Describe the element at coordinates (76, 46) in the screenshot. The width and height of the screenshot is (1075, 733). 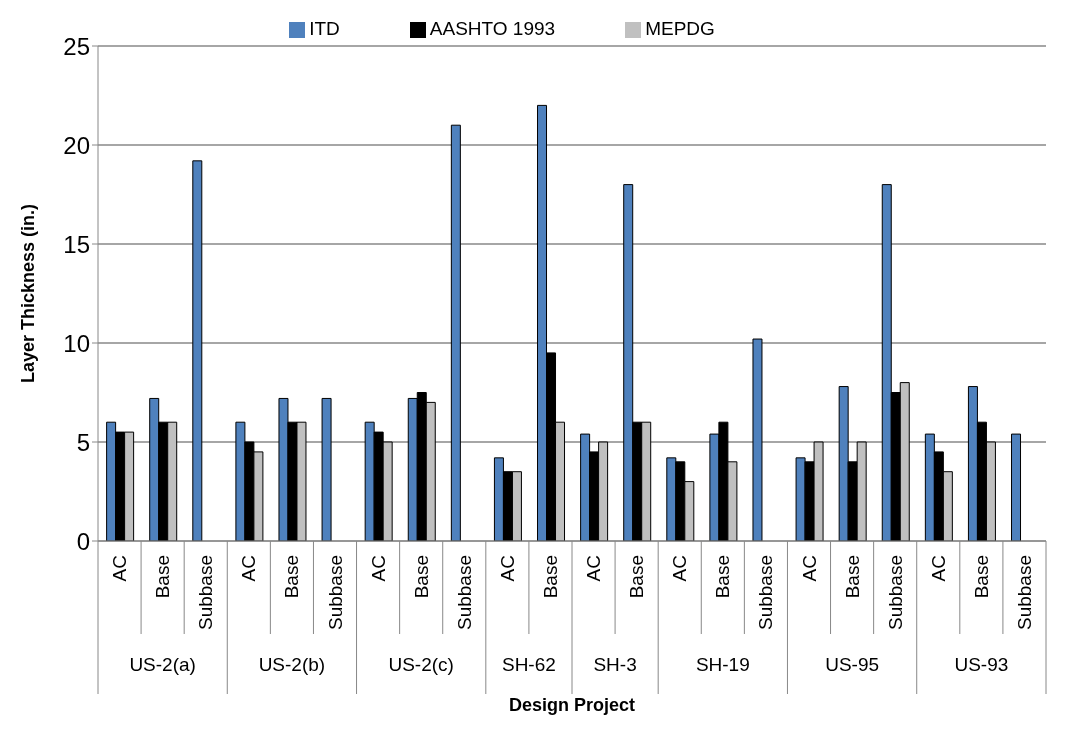
I see `y-tick-label: 25` at that location.